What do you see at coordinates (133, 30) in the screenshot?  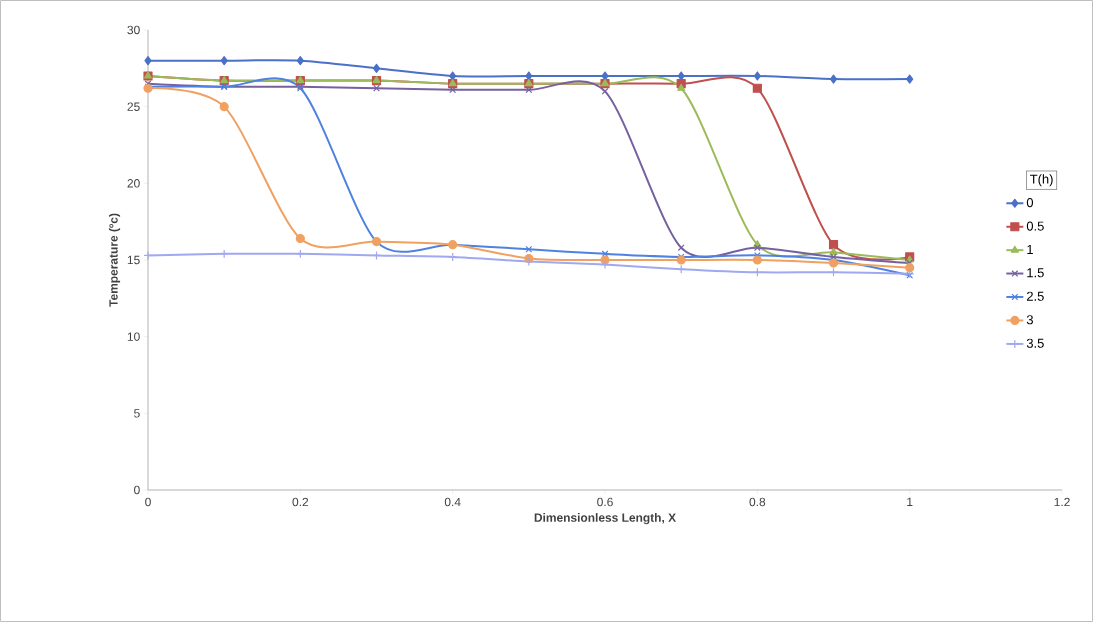 I see `y-tick-label: 30` at bounding box center [133, 30].